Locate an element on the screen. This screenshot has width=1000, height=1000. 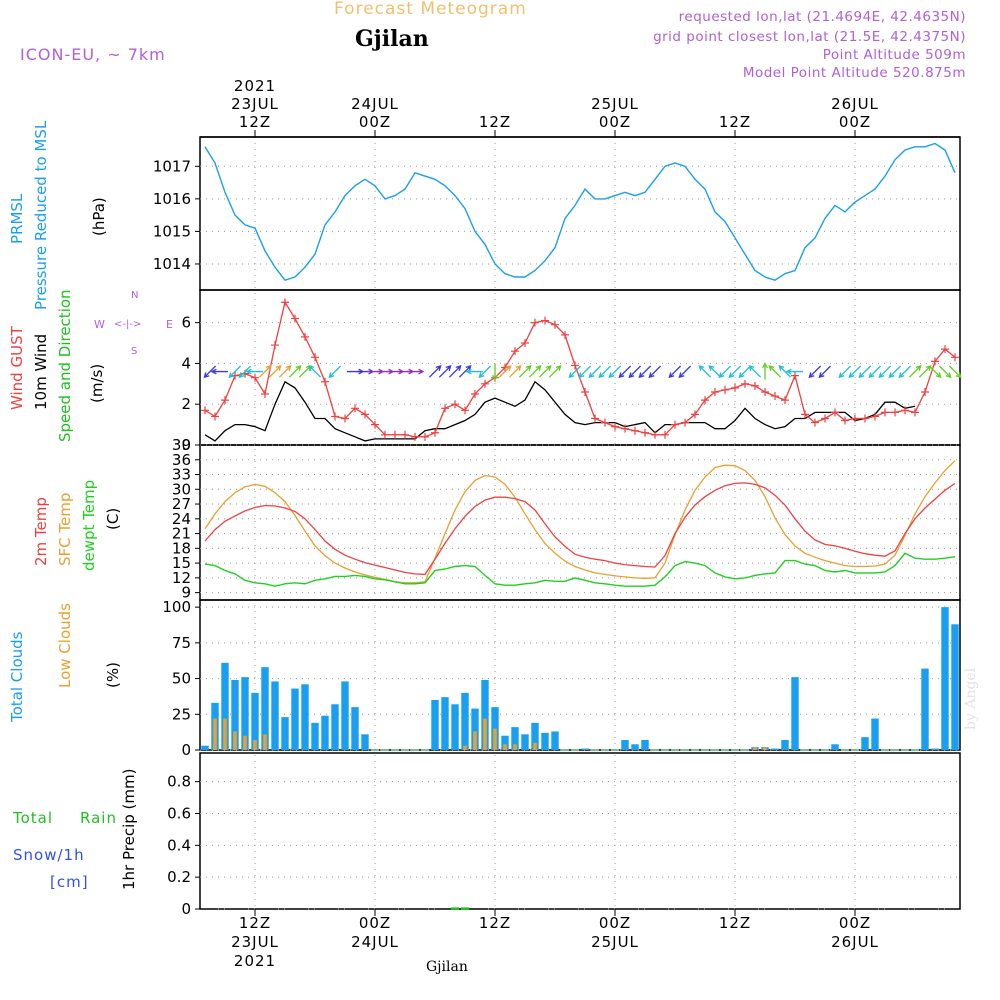
rain-bar is located at coordinates (465, 908).